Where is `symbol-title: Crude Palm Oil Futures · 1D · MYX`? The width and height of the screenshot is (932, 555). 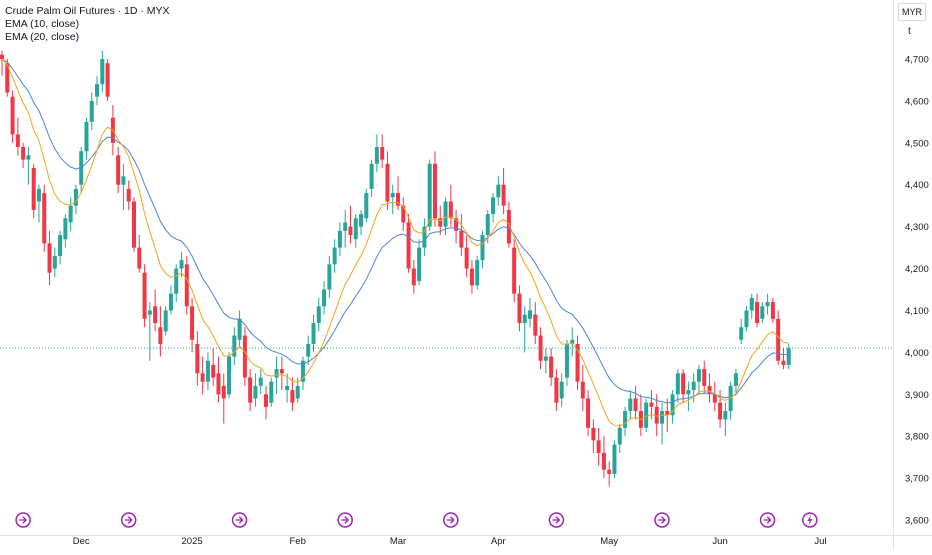
symbol-title: Crude Palm Oil Futures · 1D · MYX is located at coordinates (87, 11).